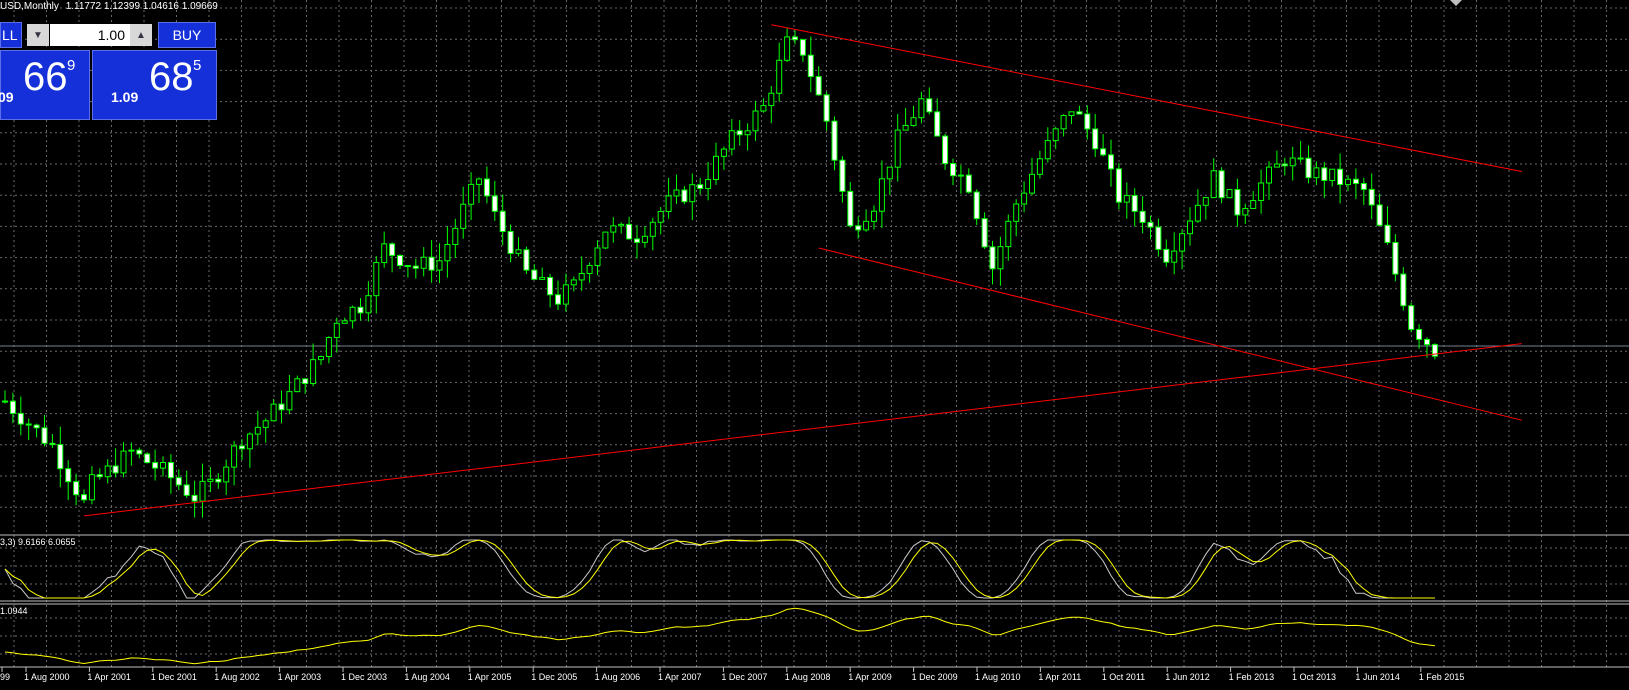  What do you see at coordinates (45, 85) in the screenshot?
I see `sell-price-quote: 09 66 9` at bounding box center [45, 85].